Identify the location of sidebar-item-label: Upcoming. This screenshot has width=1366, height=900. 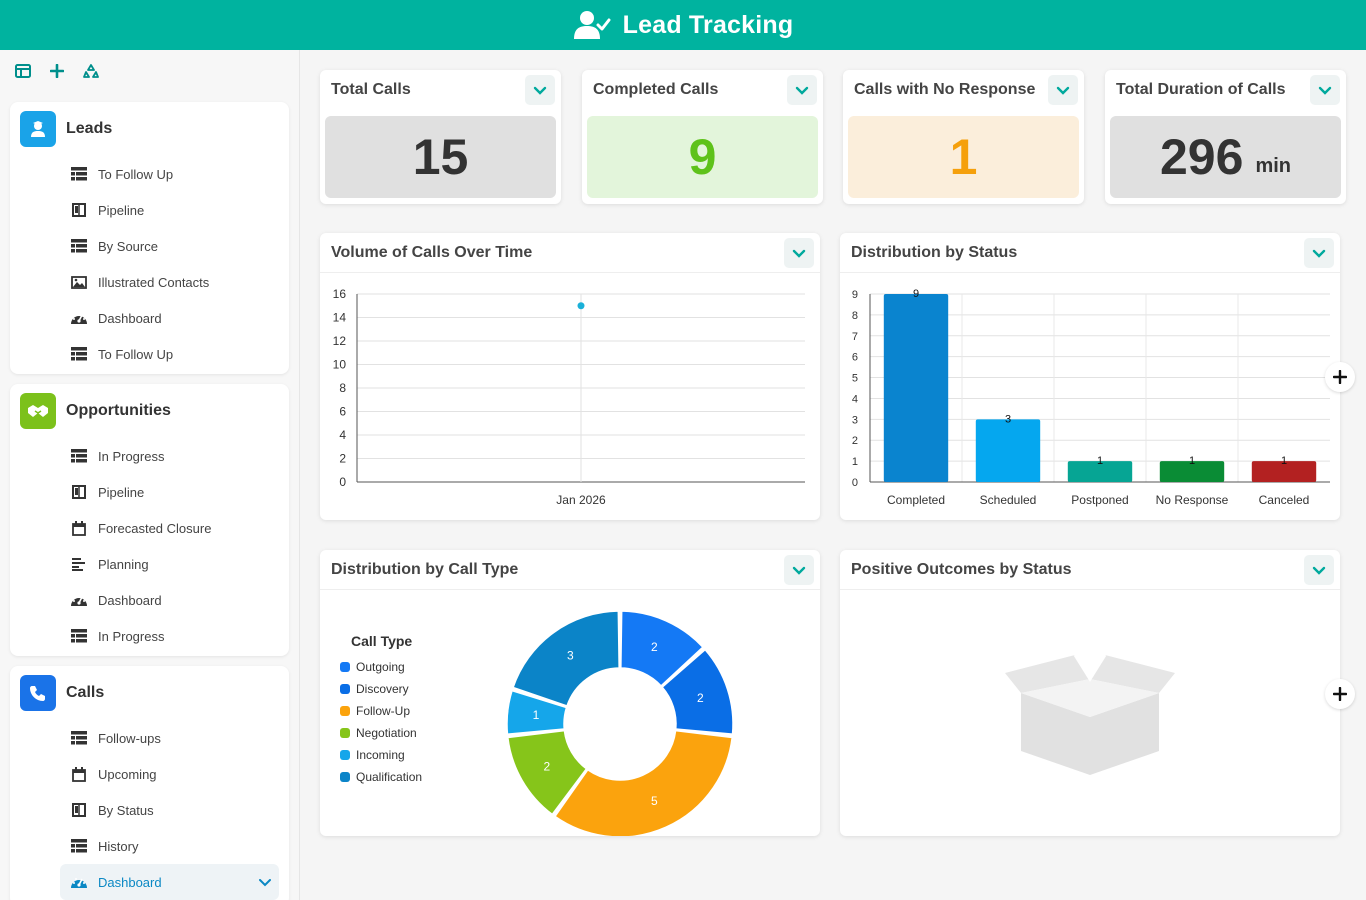
(127, 774).